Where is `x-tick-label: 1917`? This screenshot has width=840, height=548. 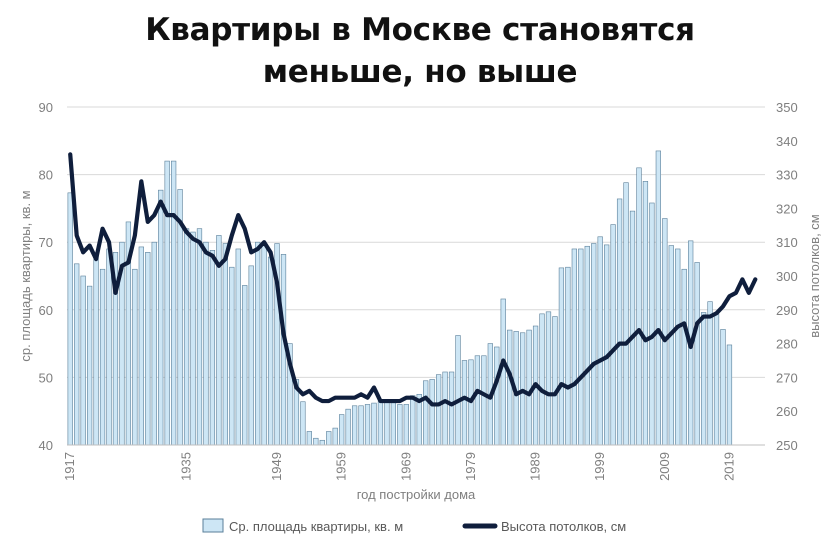
x-tick-label: 1917 is located at coordinates (69, 466).